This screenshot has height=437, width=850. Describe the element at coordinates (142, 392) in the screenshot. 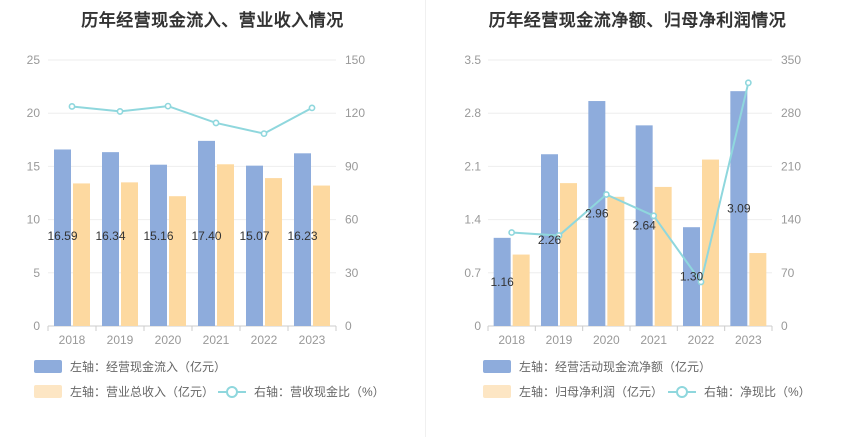

I see `legend-label: 左轴：营业总收入（亿元）` at that location.